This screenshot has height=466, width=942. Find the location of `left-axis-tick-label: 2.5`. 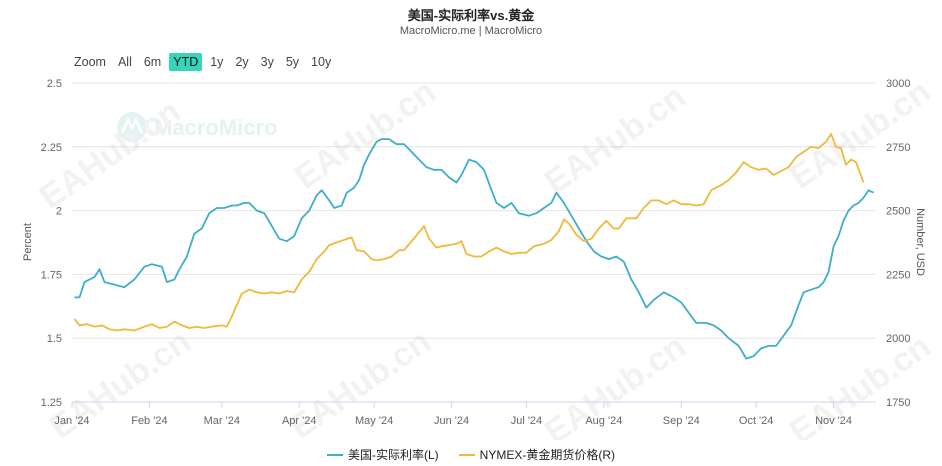

left-axis-tick-label: 2.5 is located at coordinates (54, 84).